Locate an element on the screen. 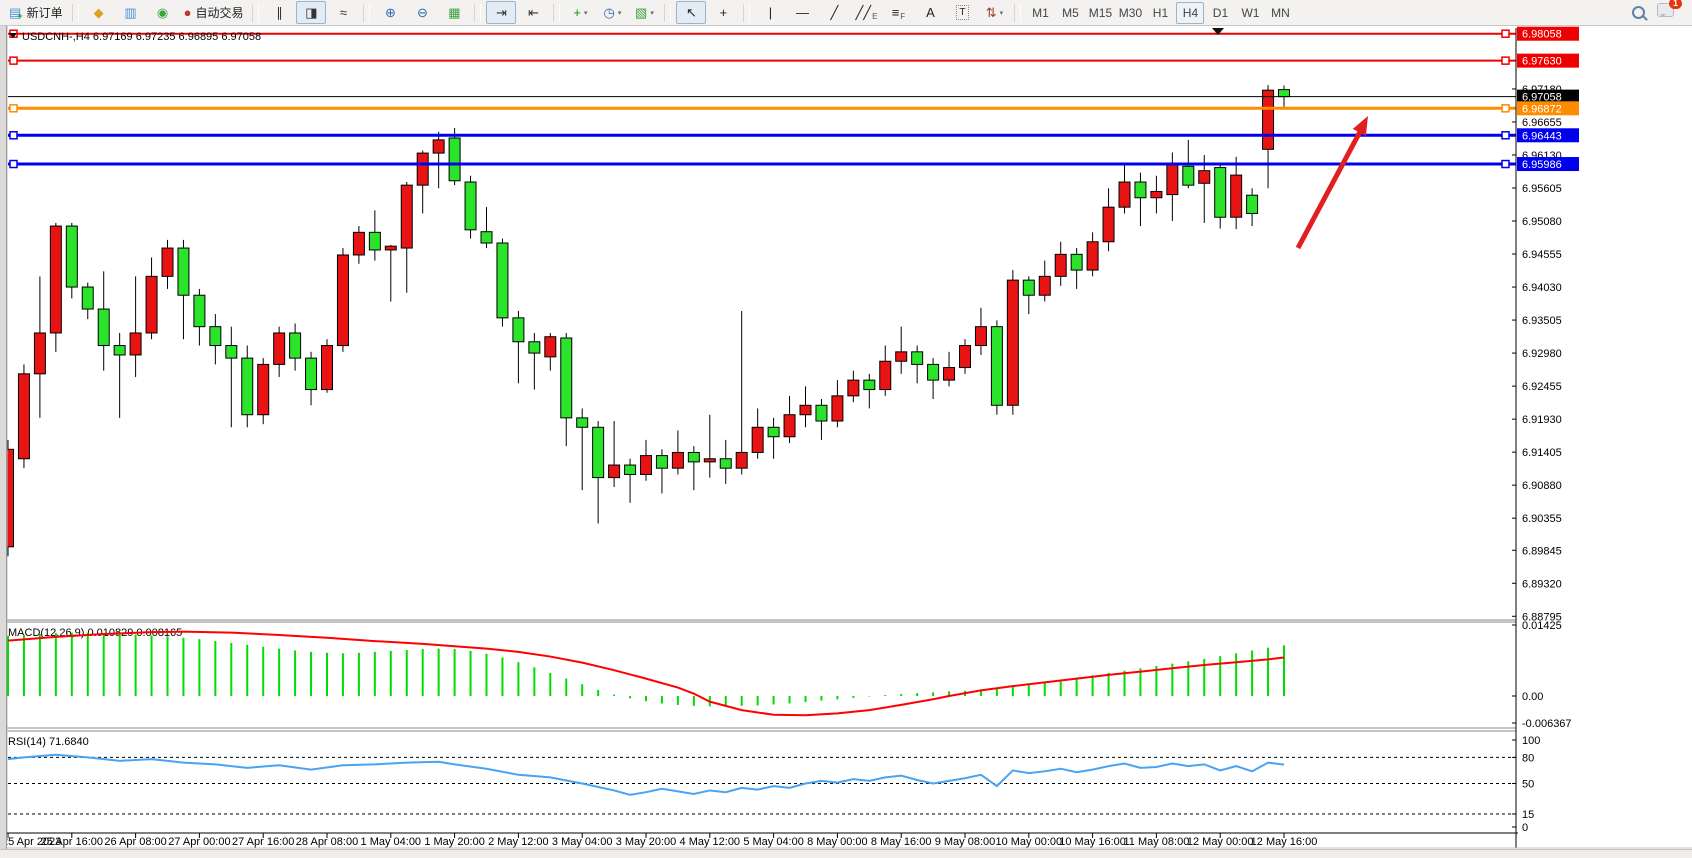 The width and height of the screenshot is (1692, 858). chart-shift-icon: ⇤ is located at coordinates (533, 12).